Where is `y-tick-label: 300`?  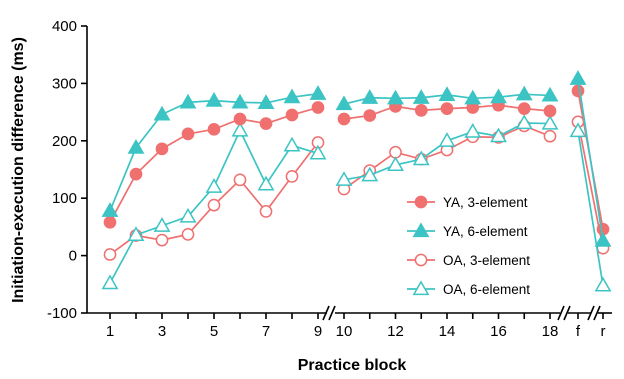 y-tick-label: 300 is located at coordinates (64, 83).